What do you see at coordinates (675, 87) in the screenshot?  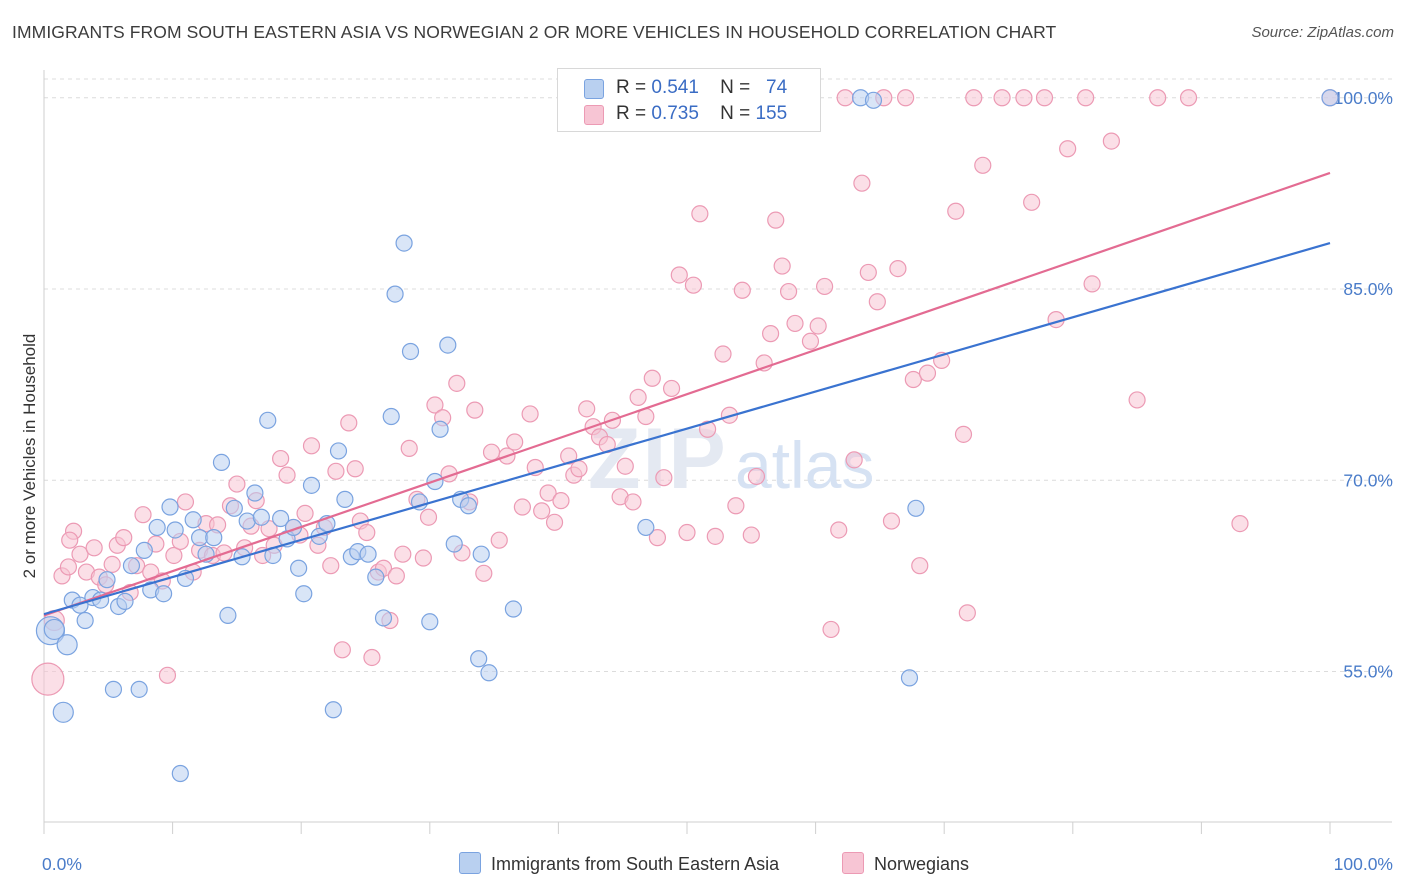 I see `r-value: 0.541` at bounding box center [675, 87].